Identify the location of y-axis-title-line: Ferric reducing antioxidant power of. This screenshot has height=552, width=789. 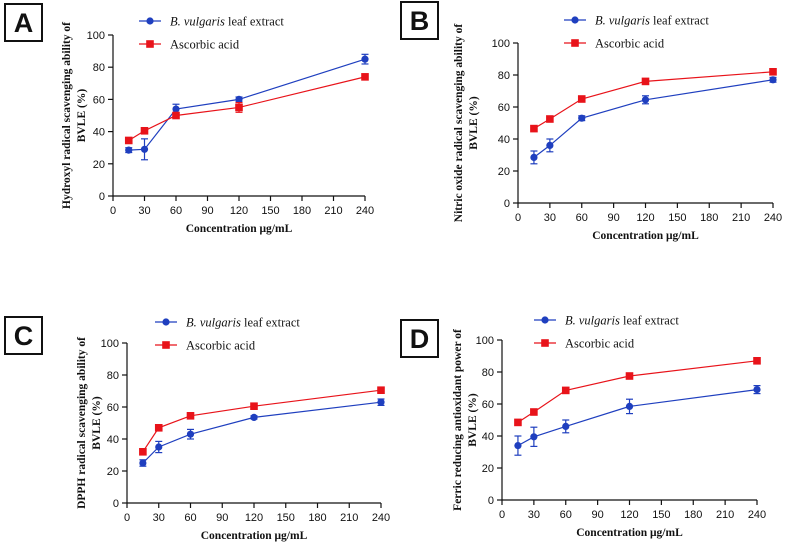
(458, 420).